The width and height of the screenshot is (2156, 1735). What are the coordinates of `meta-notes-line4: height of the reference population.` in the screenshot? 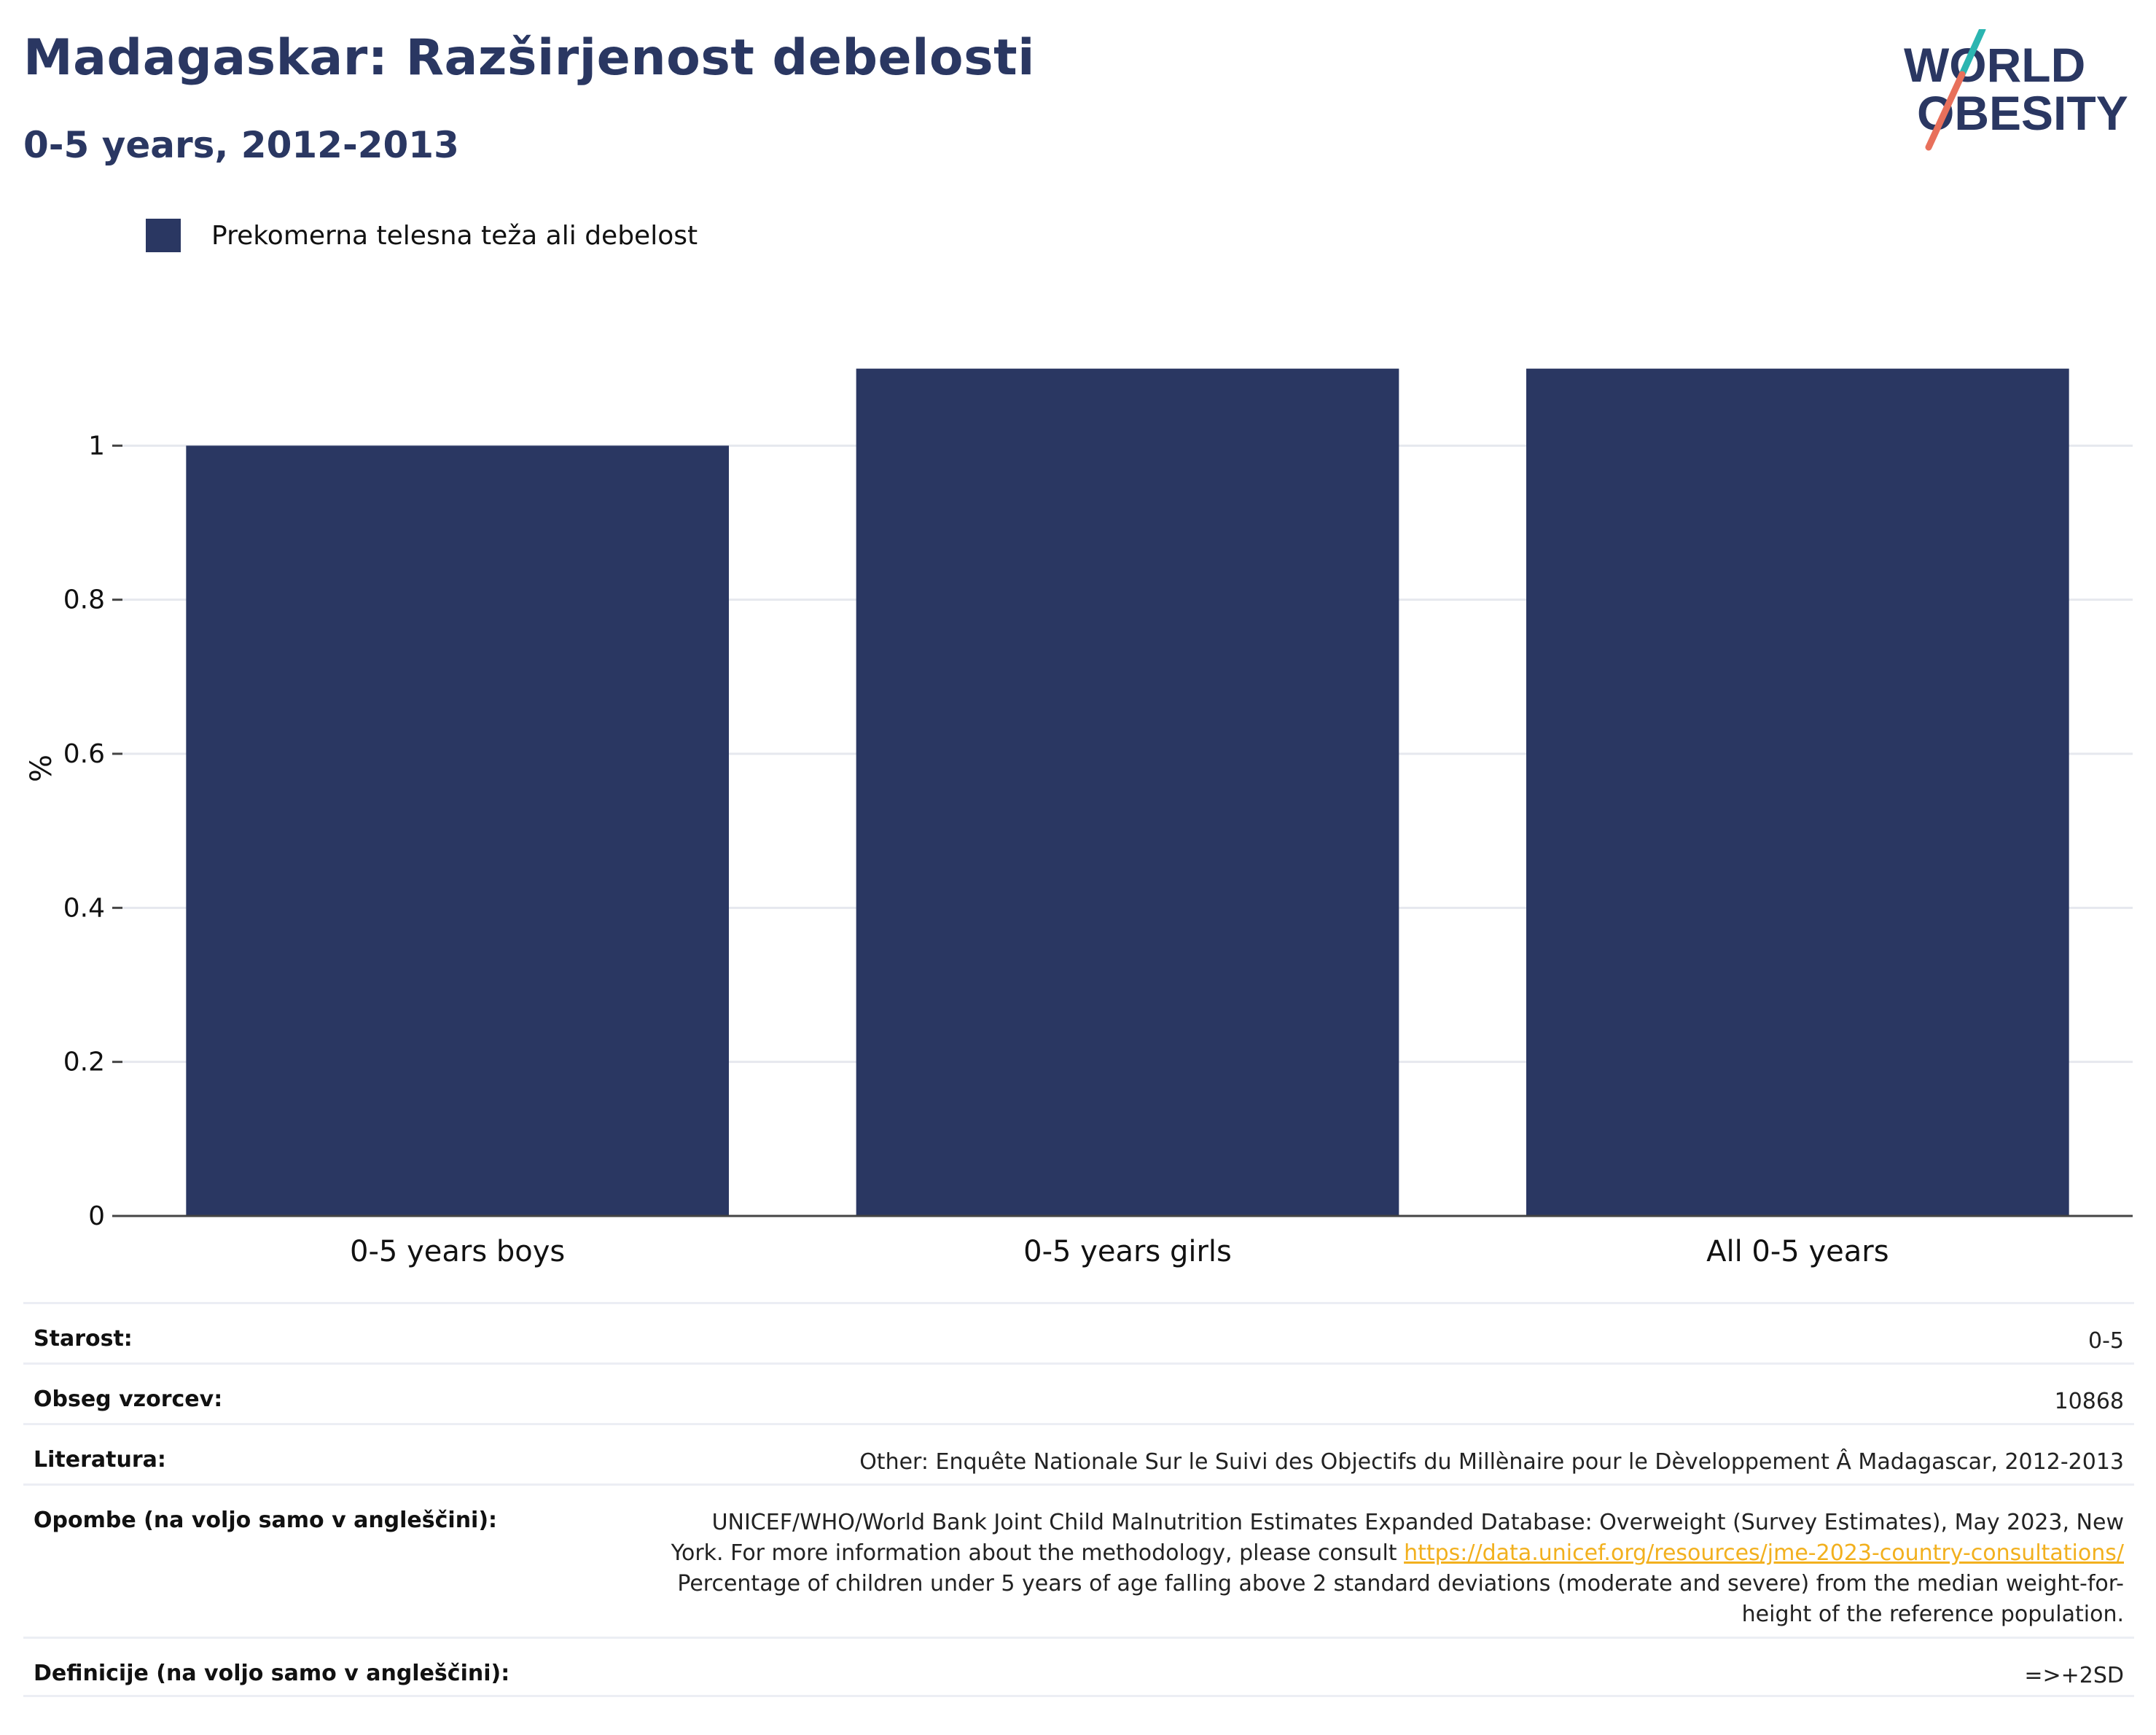 It's located at (1933, 1614).